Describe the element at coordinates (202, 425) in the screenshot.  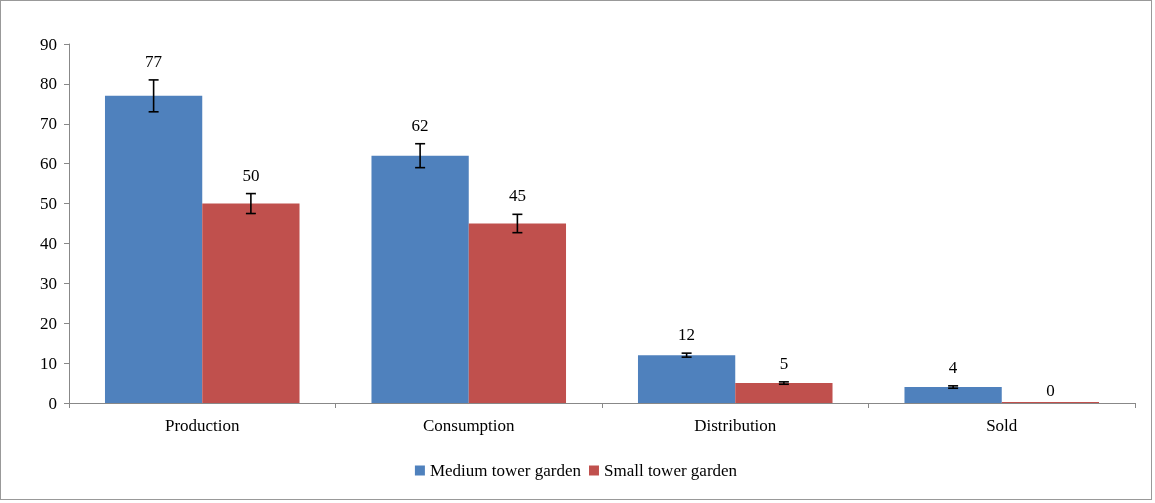
I see `x-tick-label: Production` at that location.